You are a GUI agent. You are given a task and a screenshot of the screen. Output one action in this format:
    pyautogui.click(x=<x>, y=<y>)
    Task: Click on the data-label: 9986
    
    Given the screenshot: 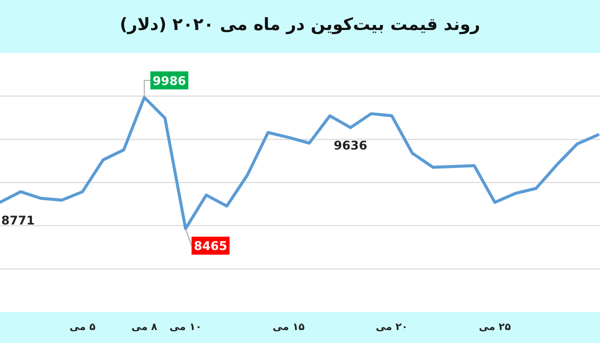 What is the action you would take?
    pyautogui.click(x=169, y=81)
    